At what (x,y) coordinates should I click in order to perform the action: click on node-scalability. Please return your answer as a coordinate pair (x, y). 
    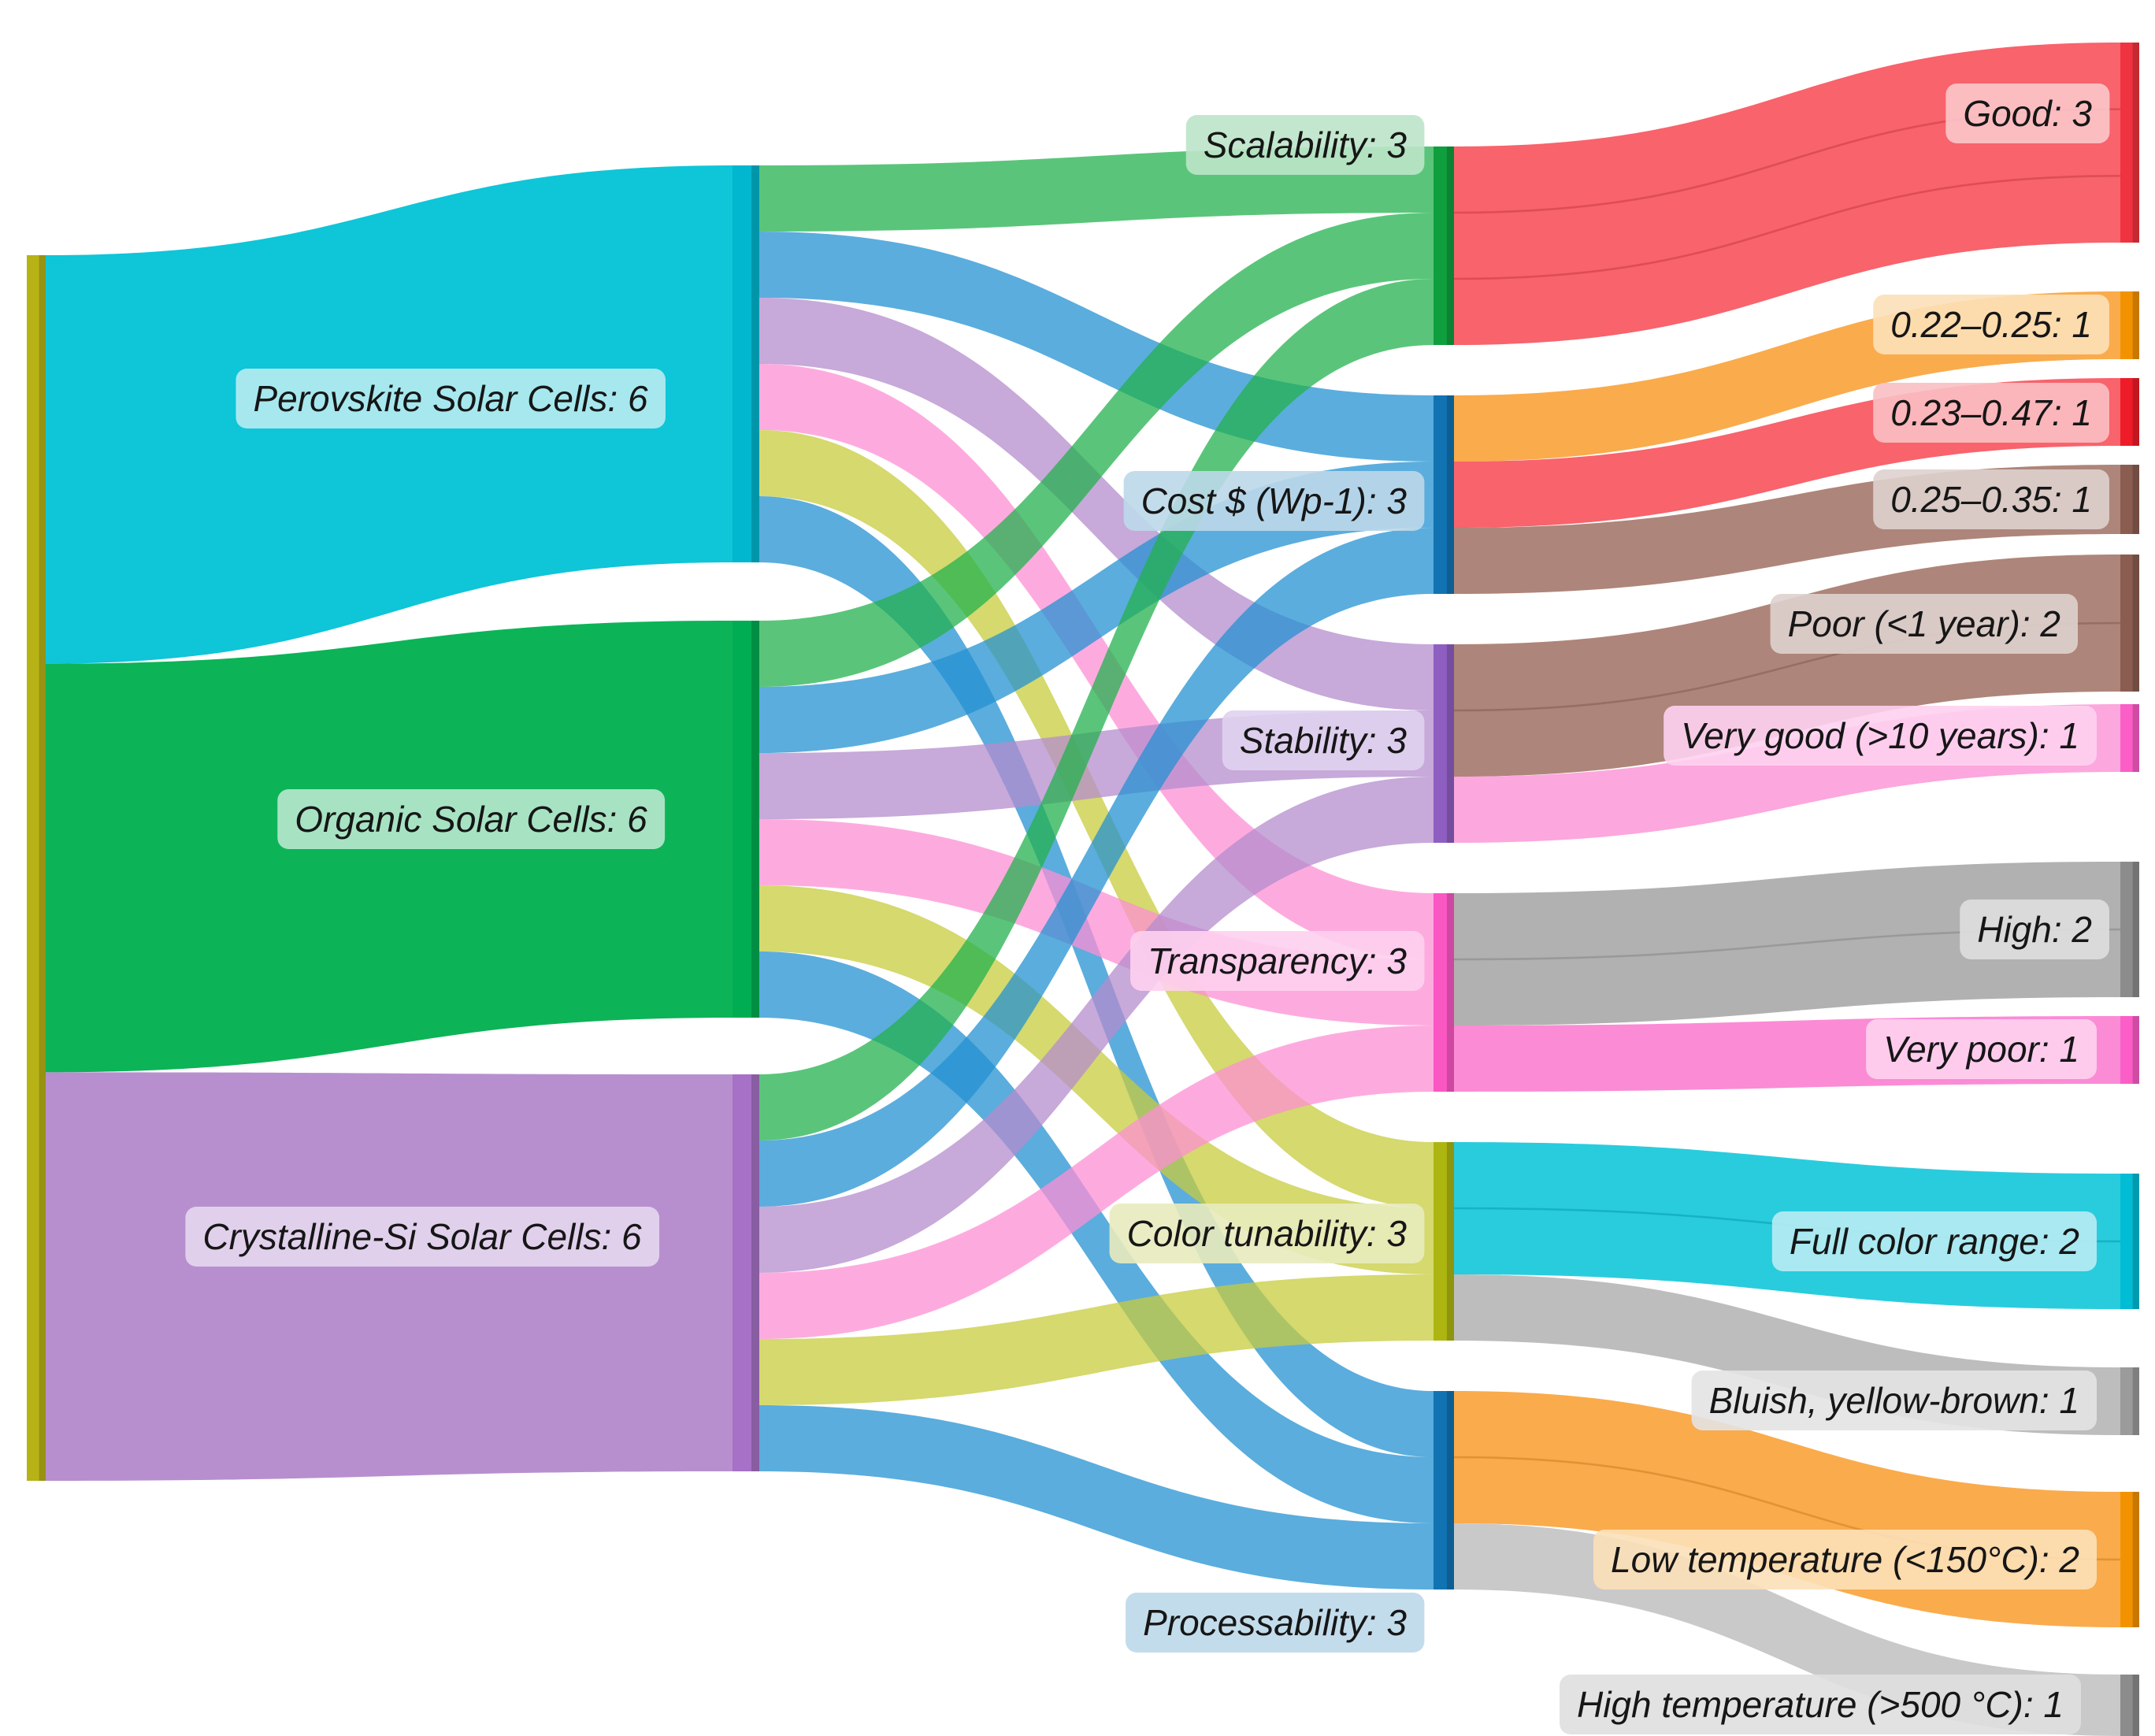
    Looking at the image, I should click on (1444, 246).